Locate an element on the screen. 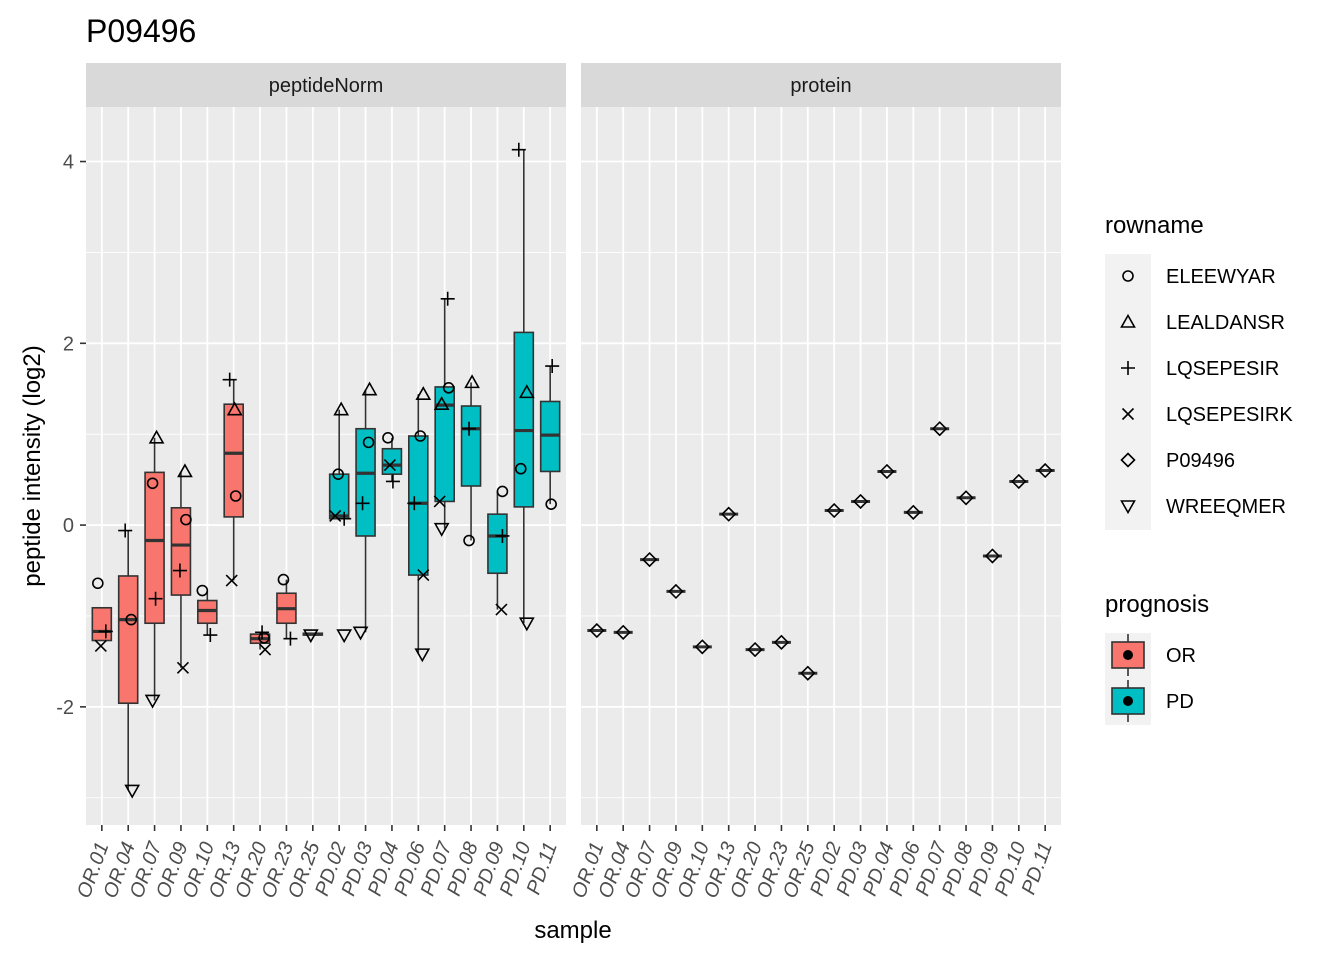 This screenshot has height=960, width=1344. legend-label: WREEQMER is located at coordinates (1226, 507).